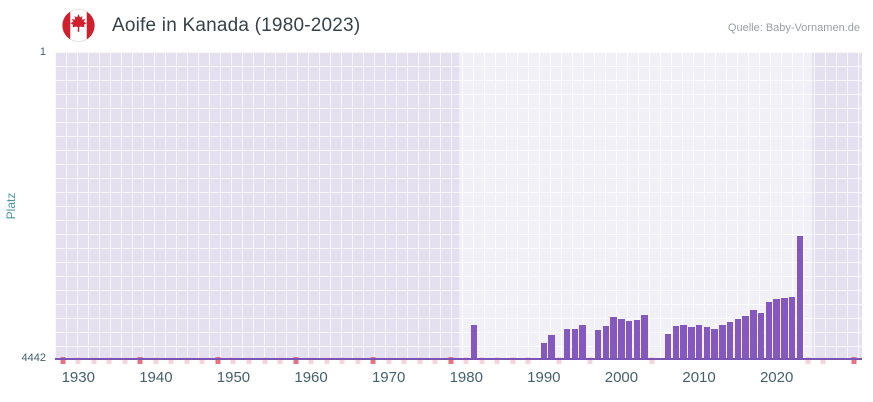  I want to click on x-tick-label: 1980, so click(466, 377).